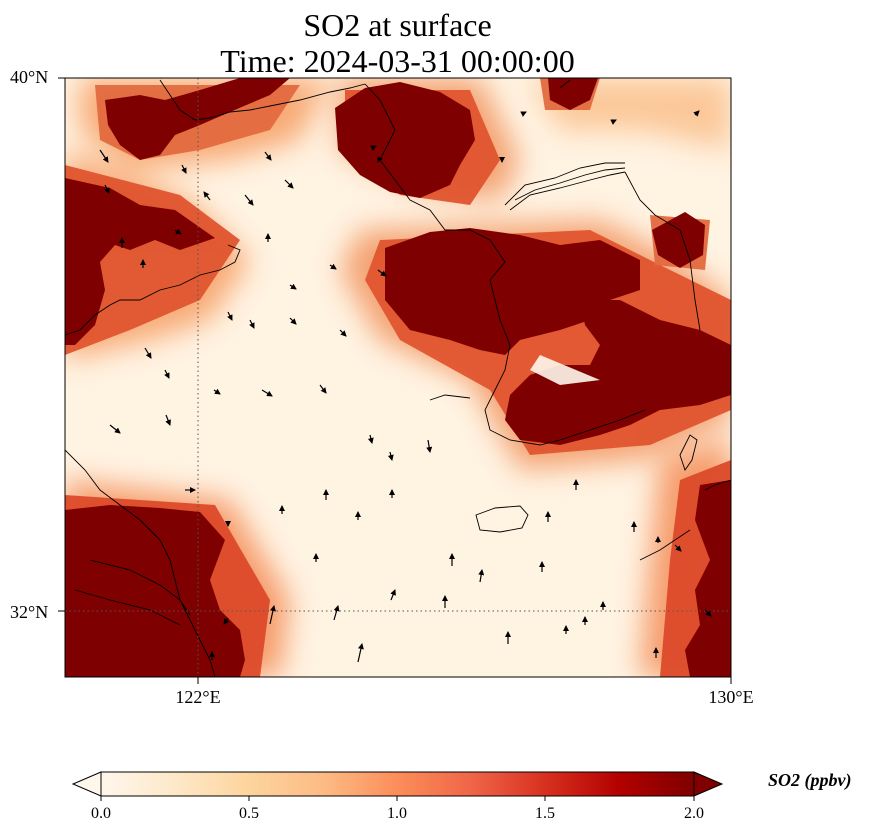 This screenshot has height=836, width=875. Describe the element at coordinates (86, 784) in the screenshot. I see `colorbar-extend-min` at that location.